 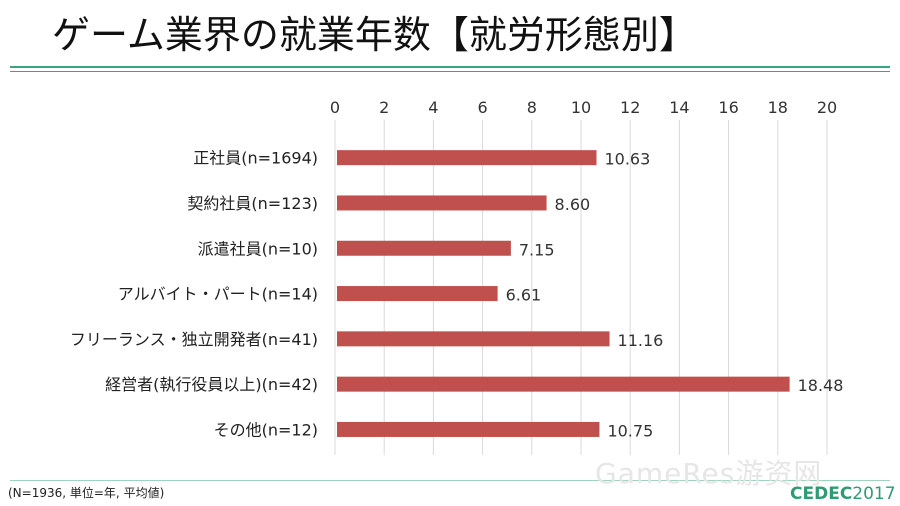 I want to click on x-tick-label: 14, so click(x=679, y=107).